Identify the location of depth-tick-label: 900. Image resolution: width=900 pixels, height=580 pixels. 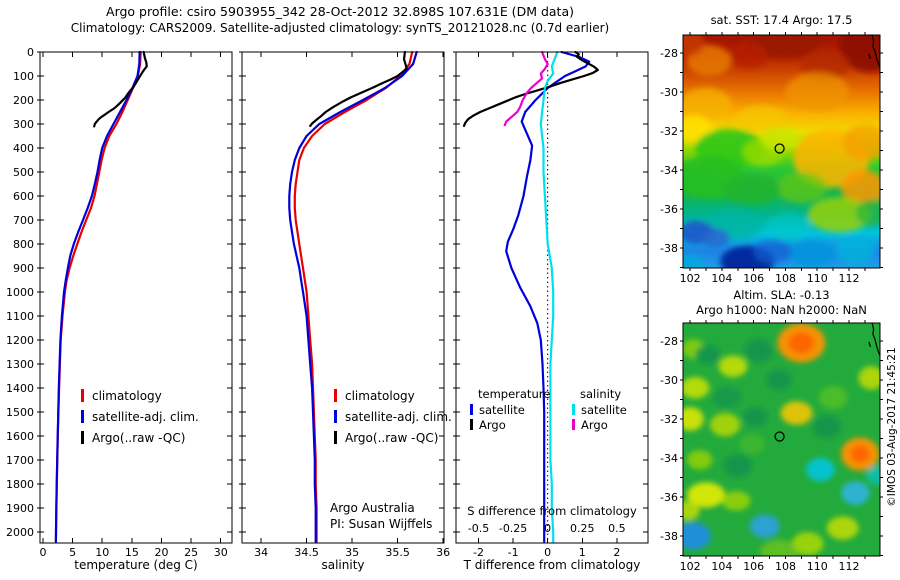
(23, 268).